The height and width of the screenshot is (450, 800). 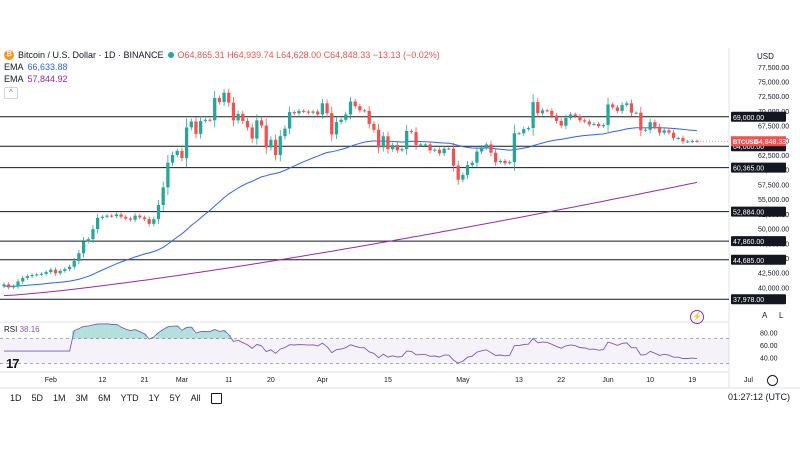 What do you see at coordinates (216, 398) in the screenshot?
I see `calendar-icon` at bounding box center [216, 398].